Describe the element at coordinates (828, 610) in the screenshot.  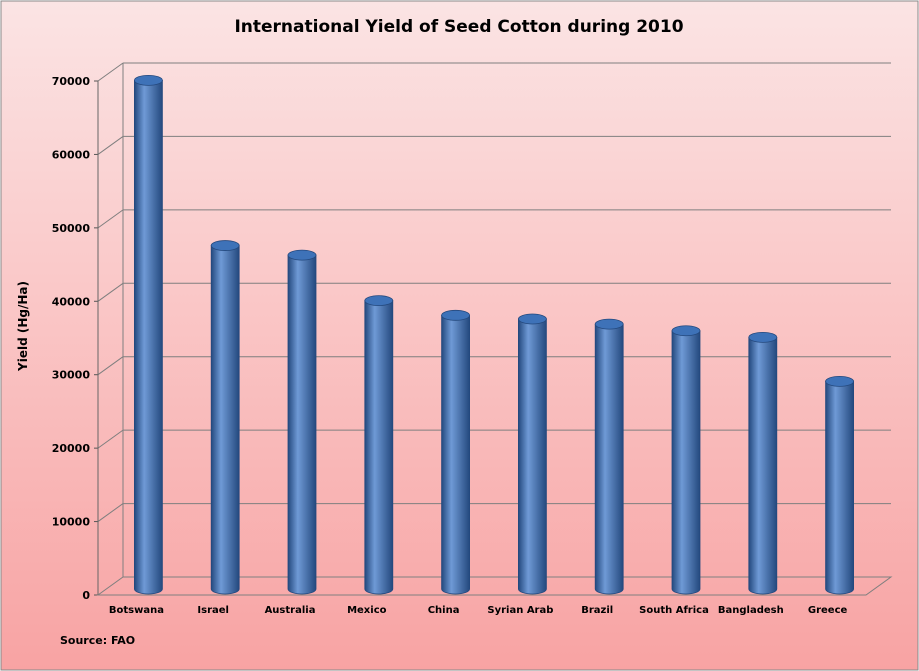
I see `x-tick-label: Greece` at that location.